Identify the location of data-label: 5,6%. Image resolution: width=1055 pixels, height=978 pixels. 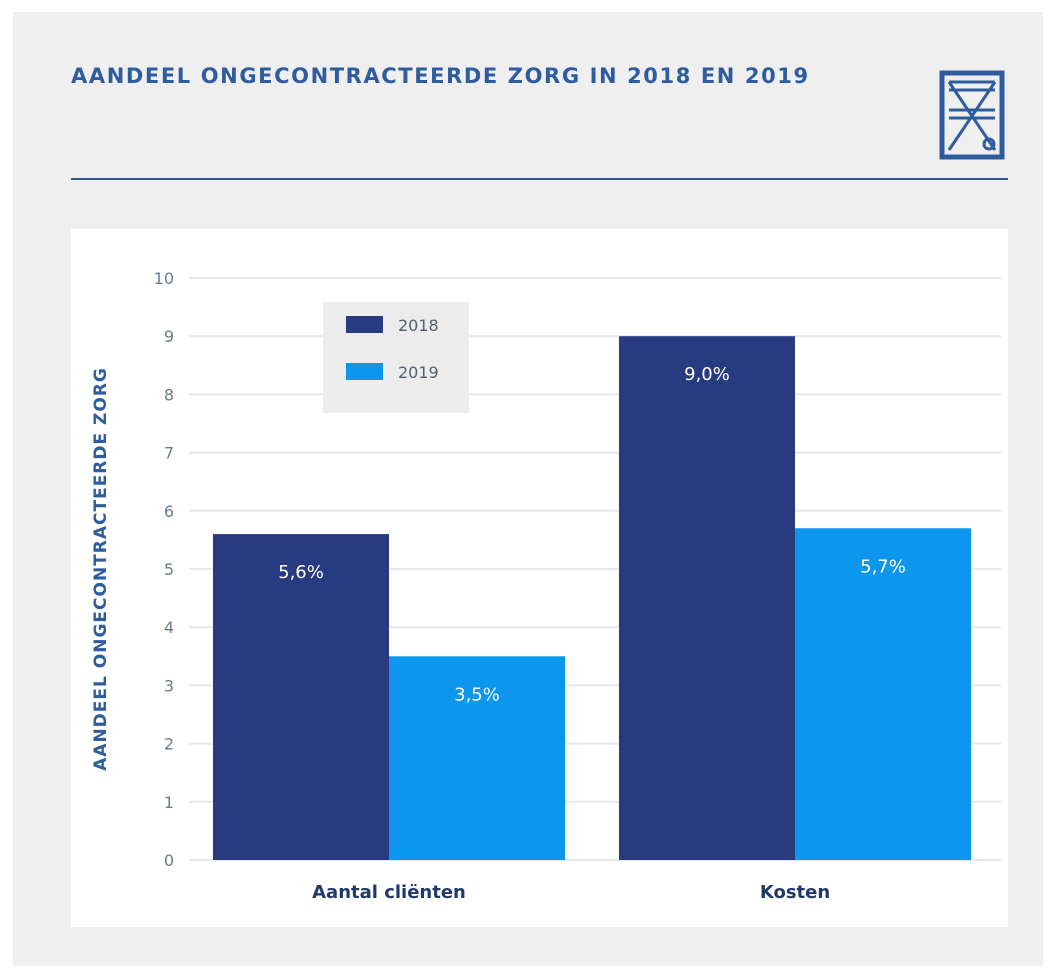
(301, 572).